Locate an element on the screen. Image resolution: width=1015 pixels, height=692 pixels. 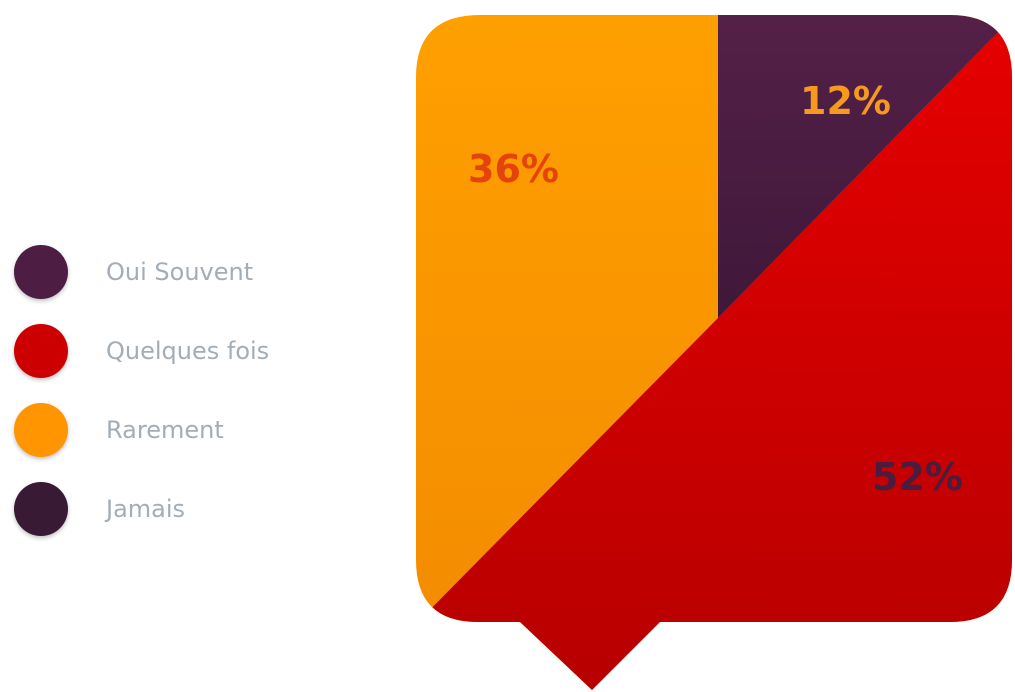
label-oui-souvent: 12% is located at coordinates (845, 101).